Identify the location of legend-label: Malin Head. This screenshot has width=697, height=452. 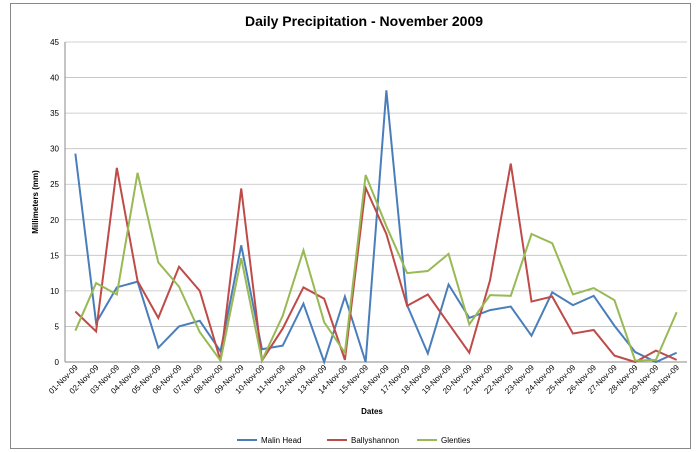
(281, 440).